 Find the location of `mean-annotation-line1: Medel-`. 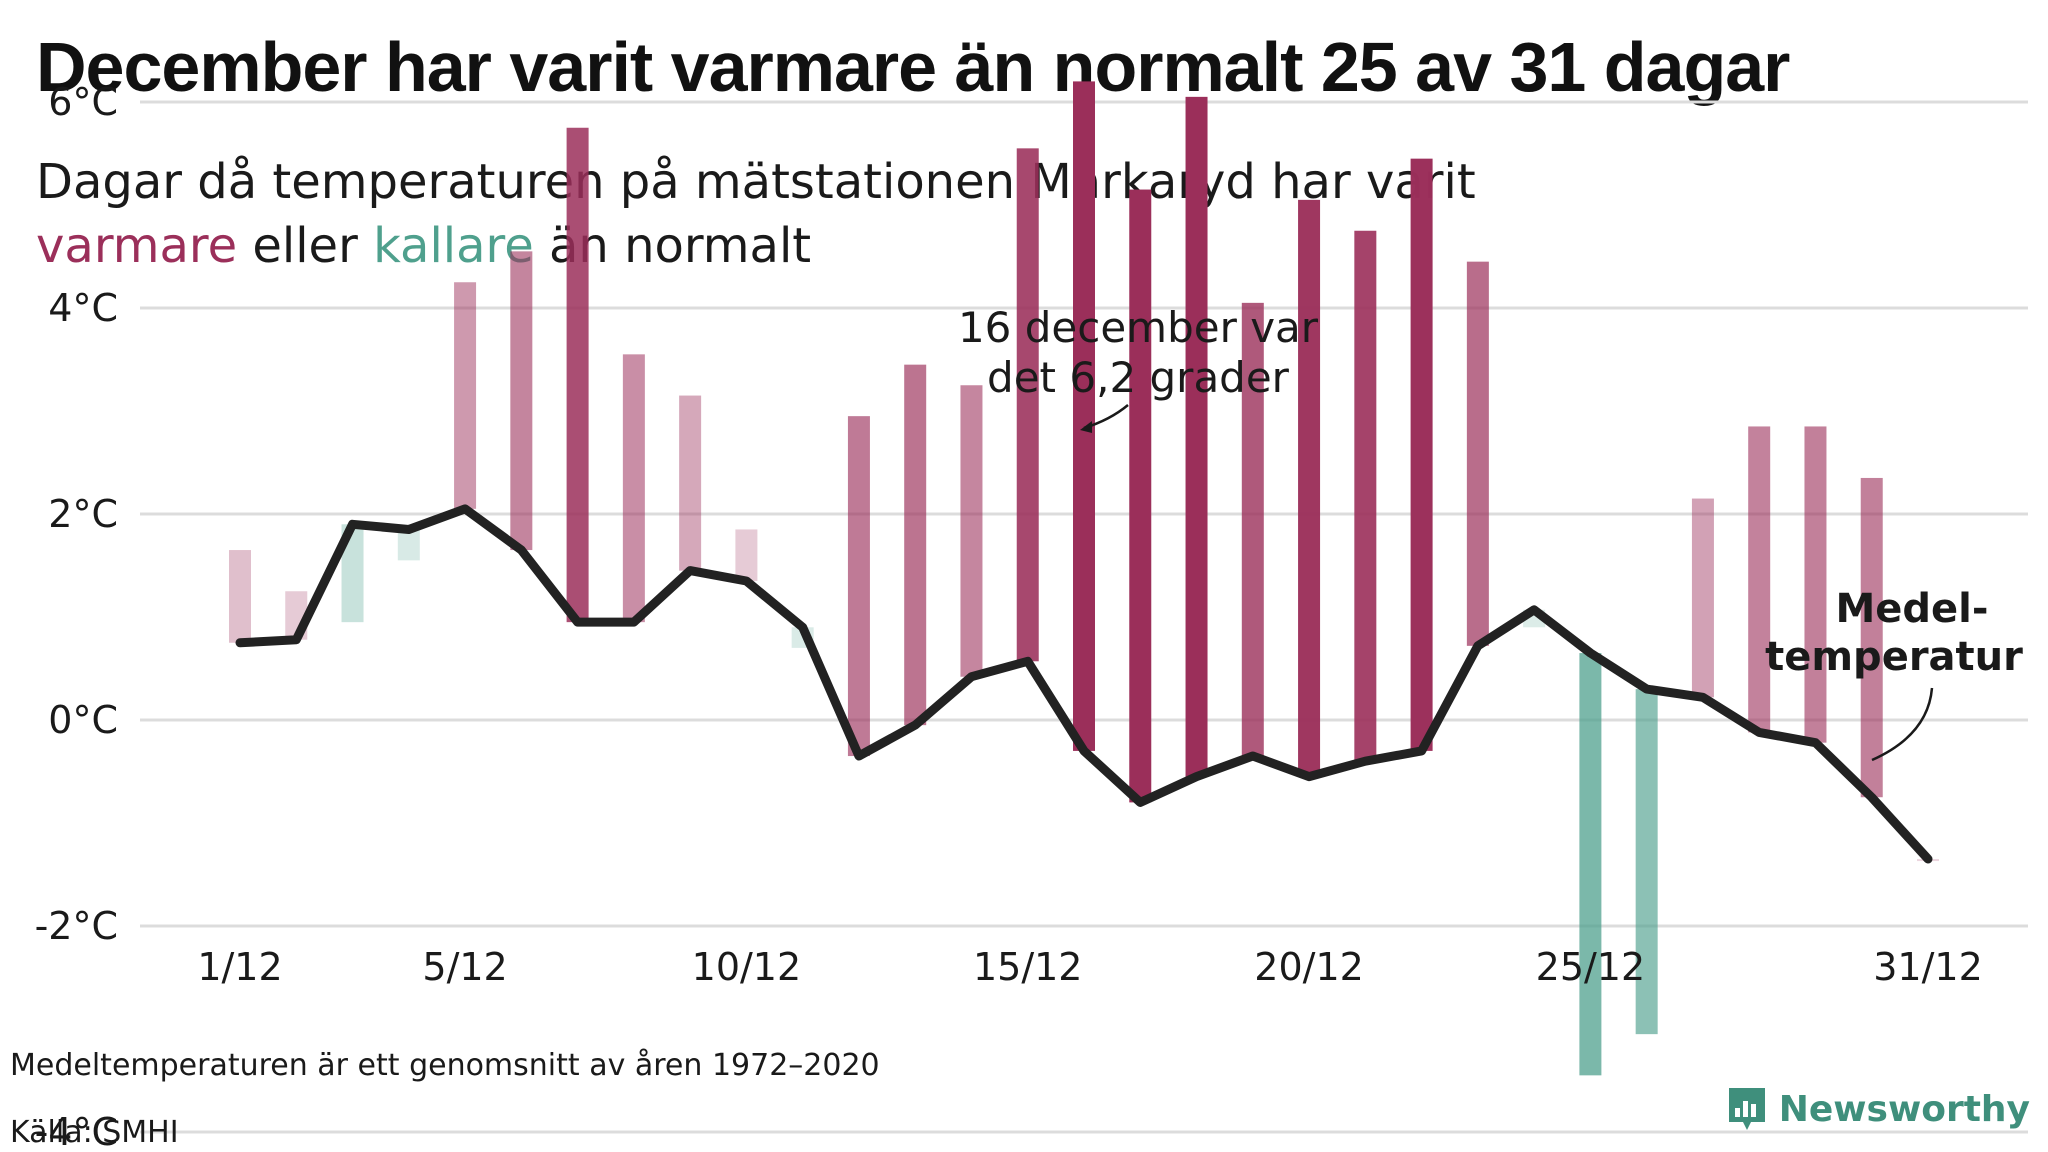

mean-annotation-line1: Medel- is located at coordinates (1911, 609).